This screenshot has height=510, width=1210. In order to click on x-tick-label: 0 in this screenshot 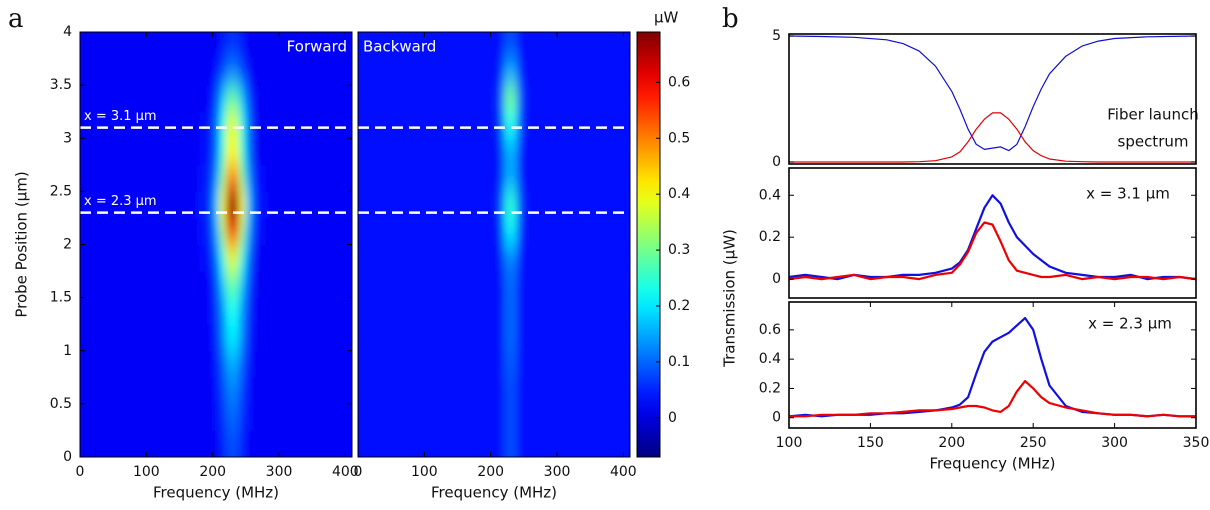, I will do `click(80, 472)`.